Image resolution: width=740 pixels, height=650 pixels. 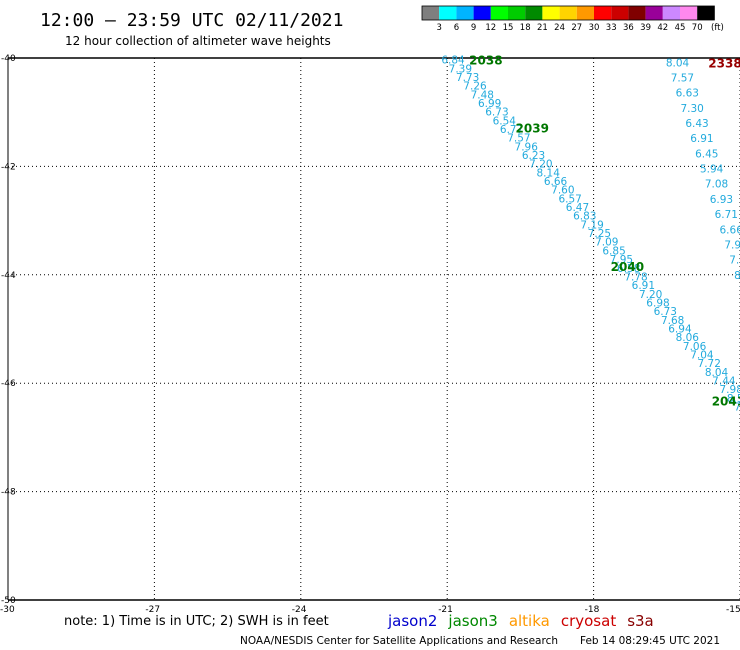 I want to click on swh-point-label: 6.83, so click(x=584, y=217).